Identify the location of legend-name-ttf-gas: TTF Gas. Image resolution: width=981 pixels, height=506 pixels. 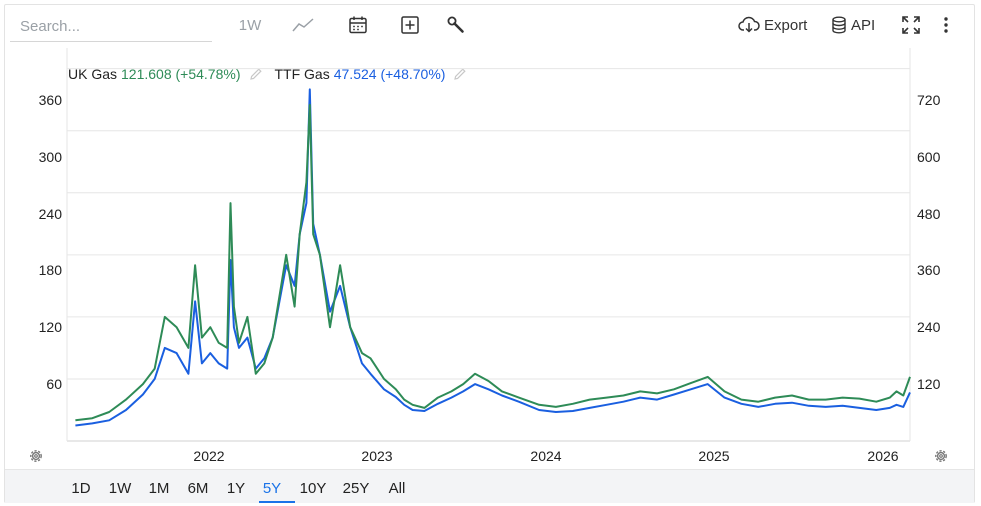
(302, 74).